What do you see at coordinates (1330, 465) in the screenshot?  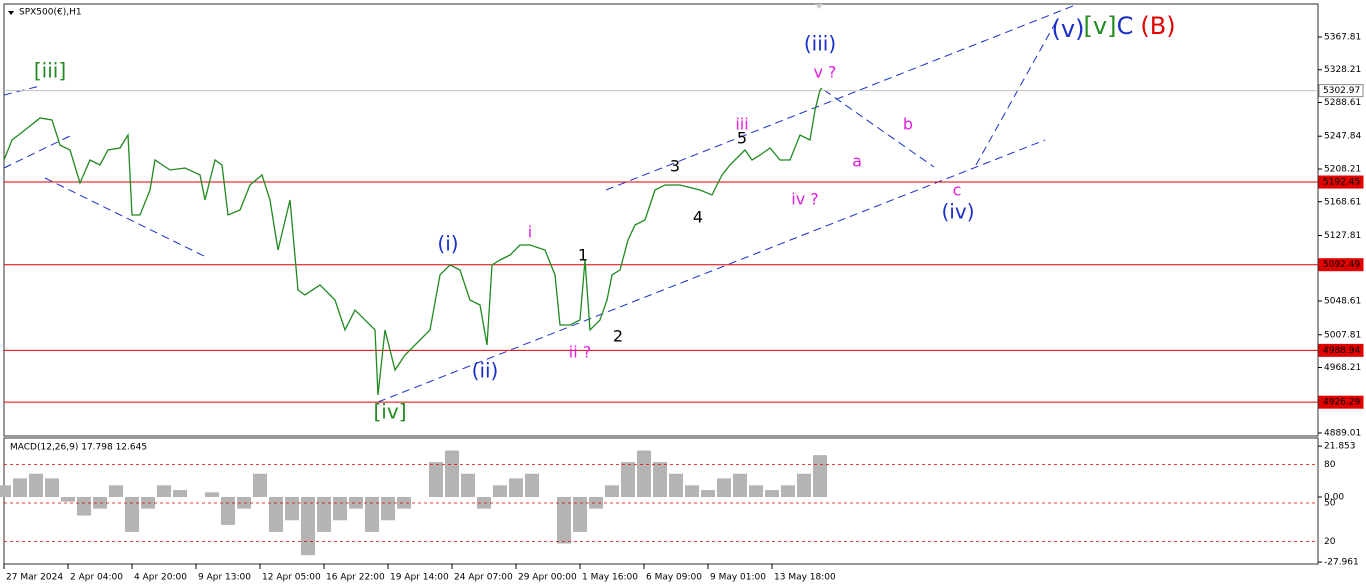 I see `level-label: 80` at bounding box center [1330, 465].